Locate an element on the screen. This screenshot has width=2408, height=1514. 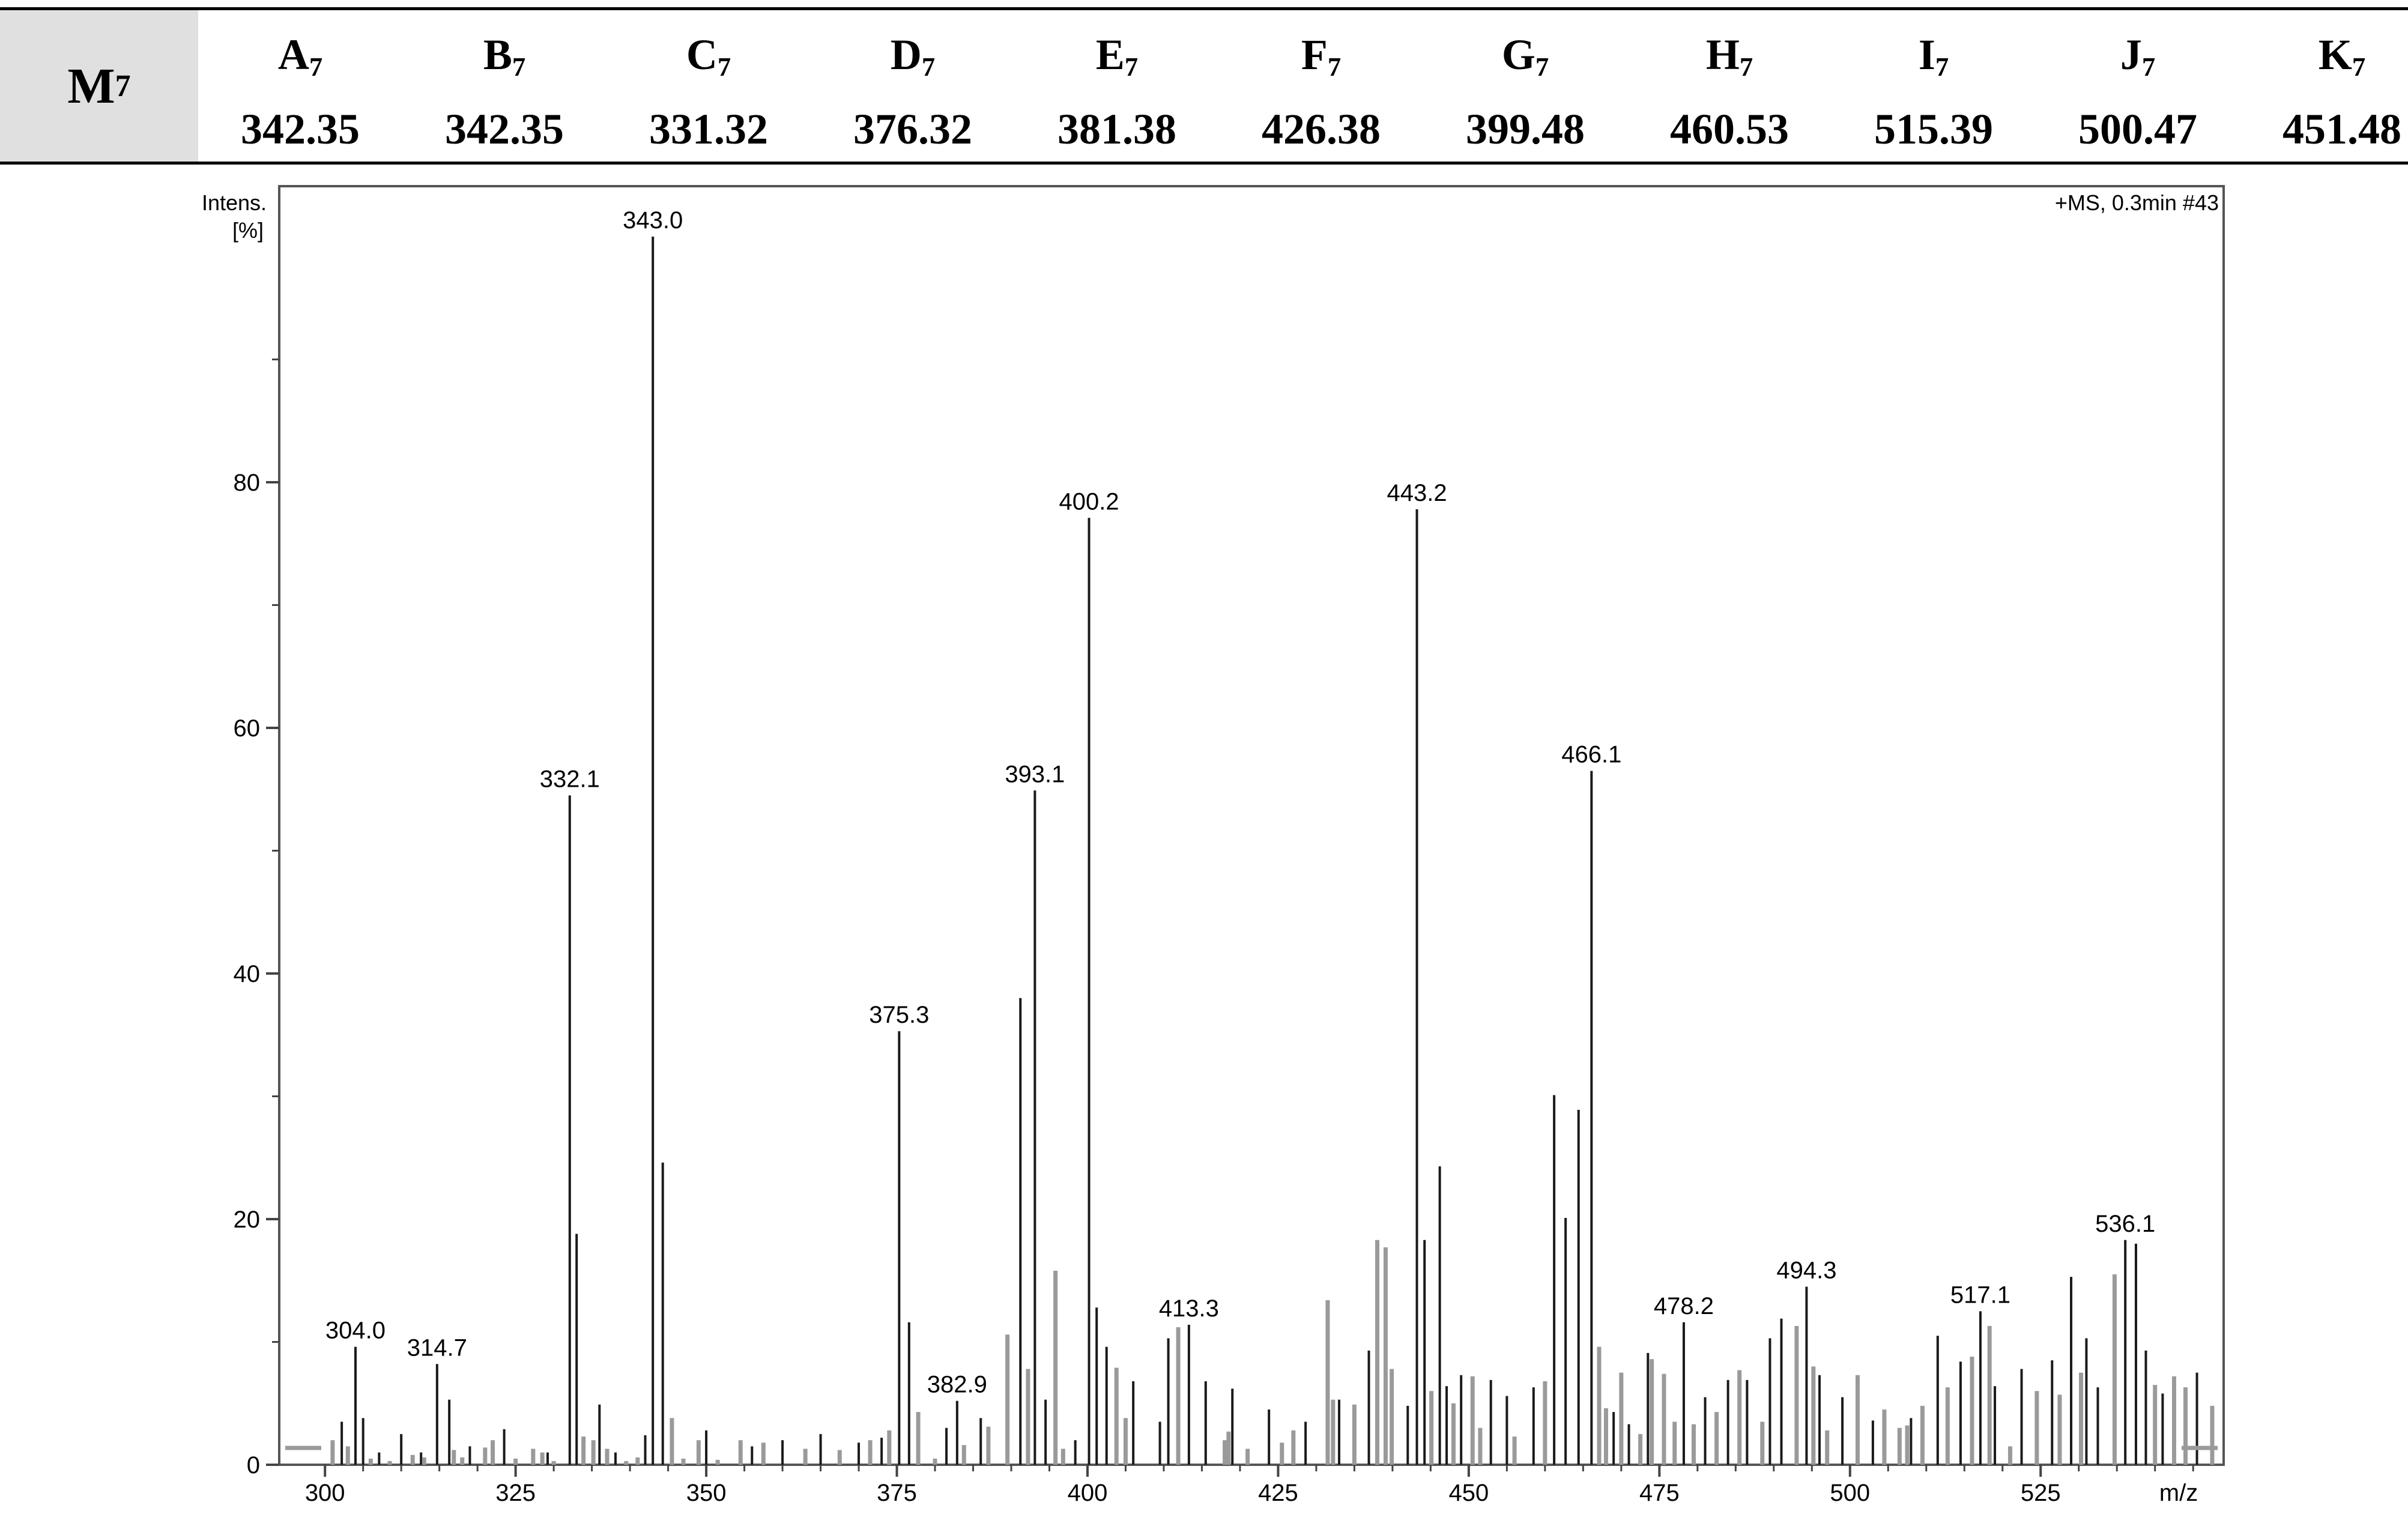
column-header: I7 is located at coordinates (1934, 61).